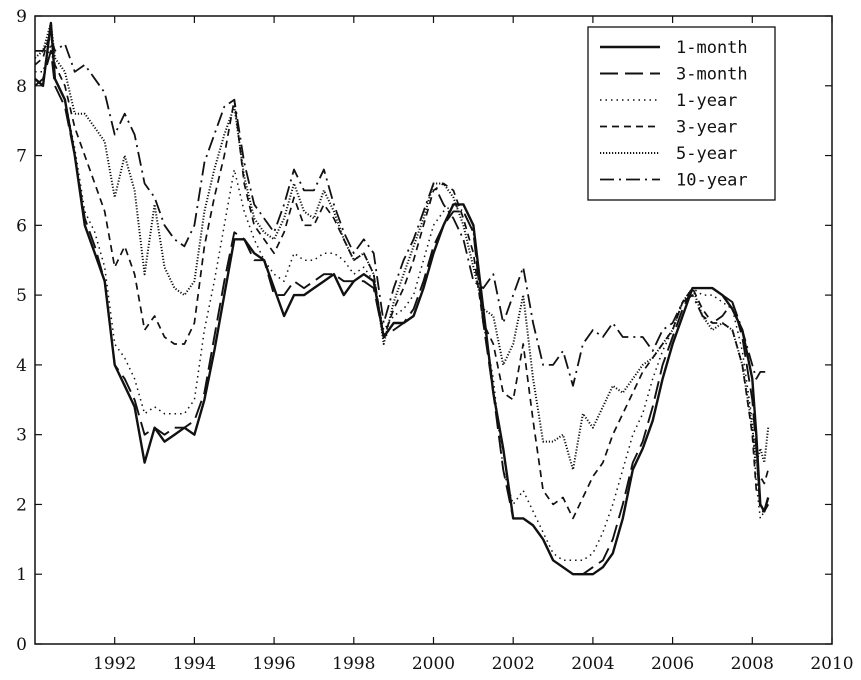 The height and width of the screenshot is (680, 861). I want to click on y-tick-label: 8, so click(21, 87).